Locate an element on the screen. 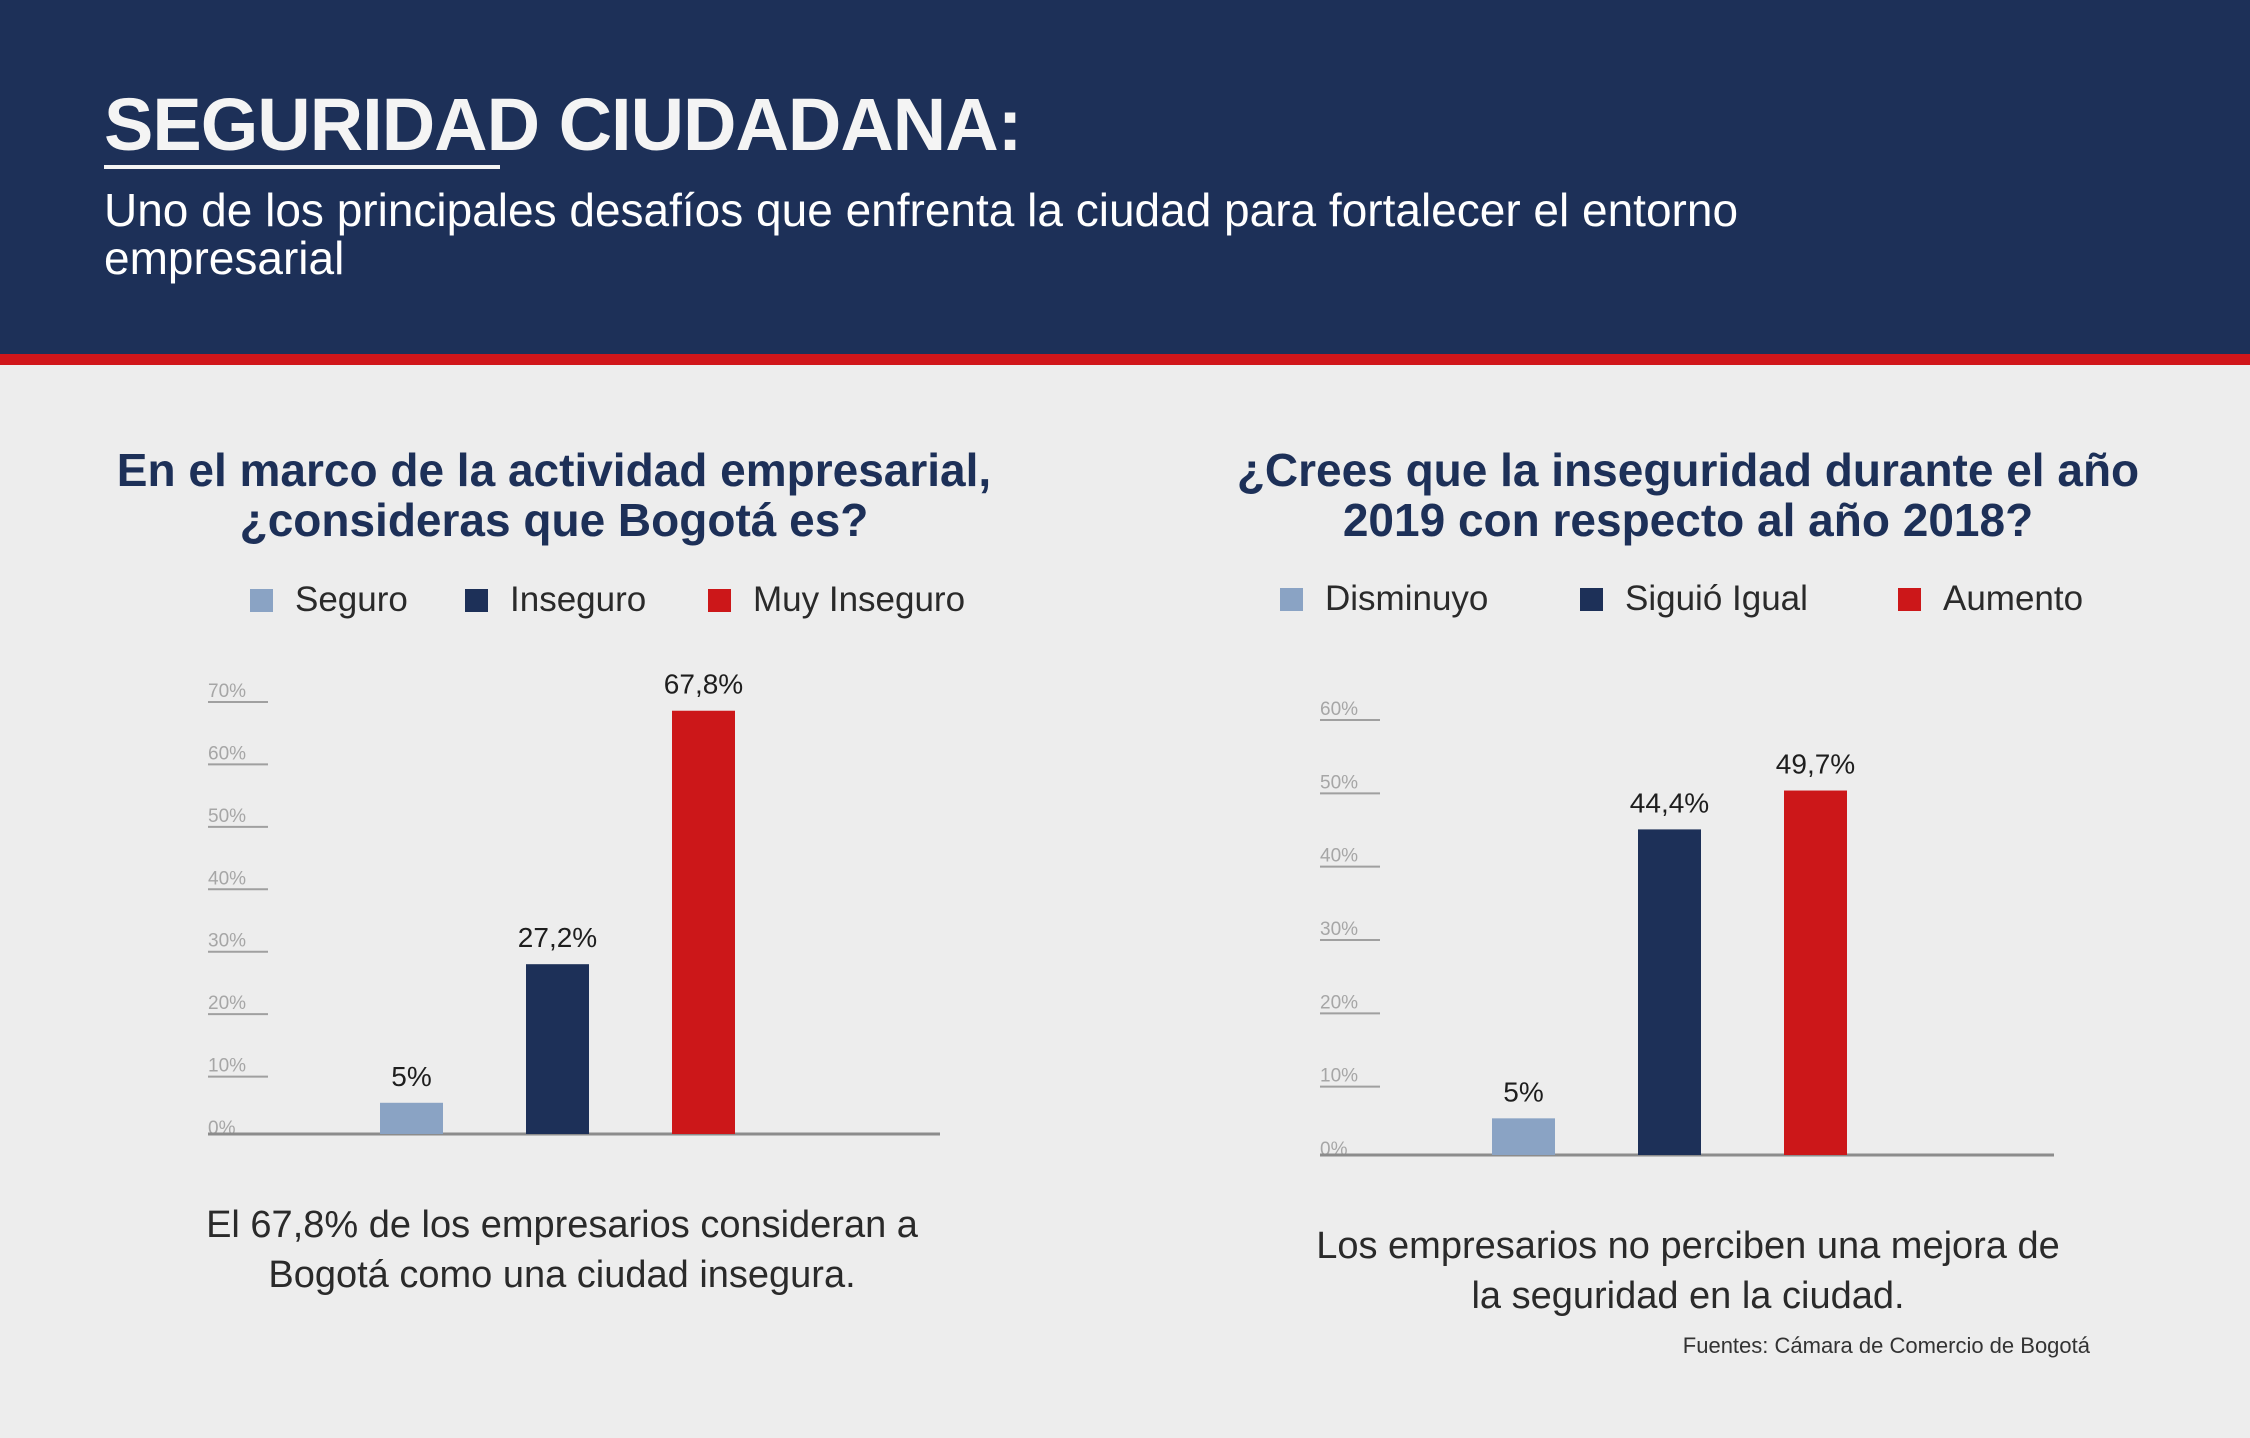  chart1-legend-swatch-seguro is located at coordinates (261, 600).